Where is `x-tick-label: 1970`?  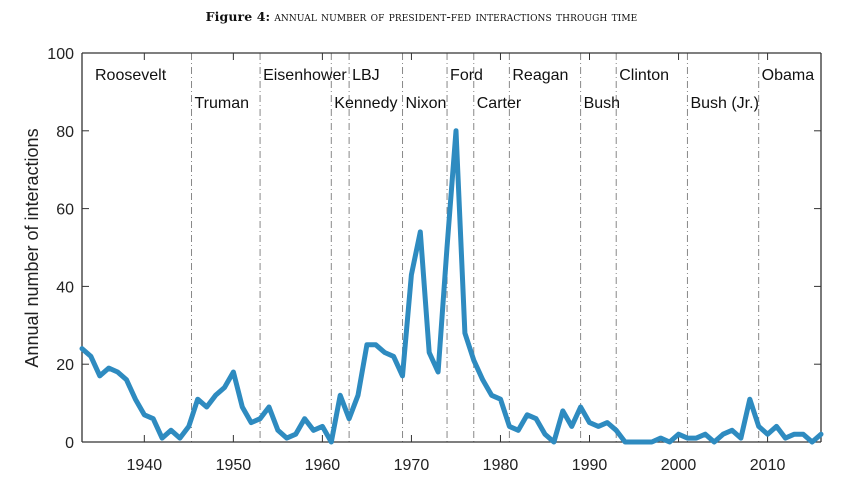 x-tick-label: 1970 is located at coordinates (412, 465).